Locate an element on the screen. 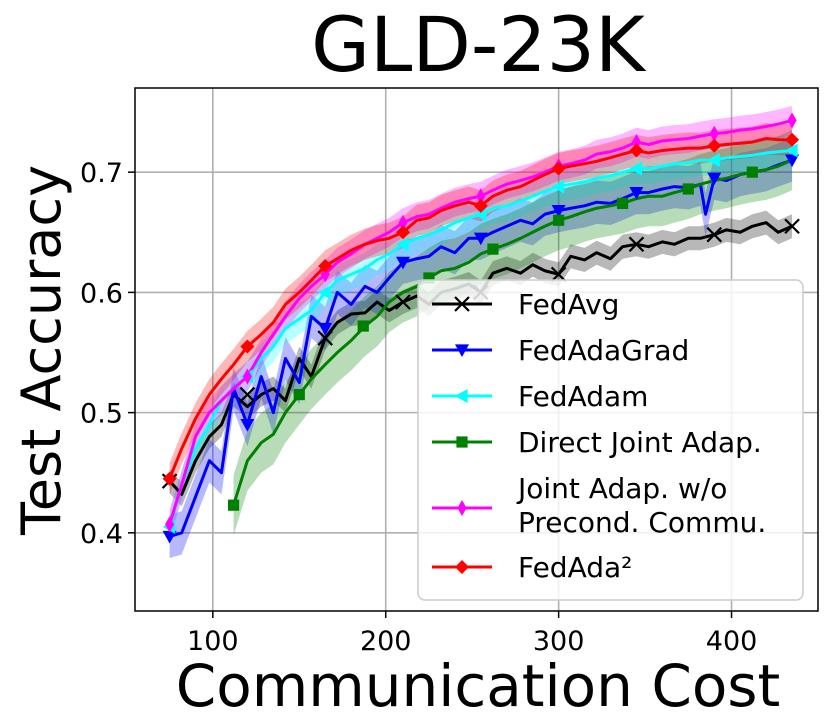 Image resolution: width=830 pixels, height=727 pixels. legend-entry-3: Direct Joint Adap. is located at coordinates (597, 442).